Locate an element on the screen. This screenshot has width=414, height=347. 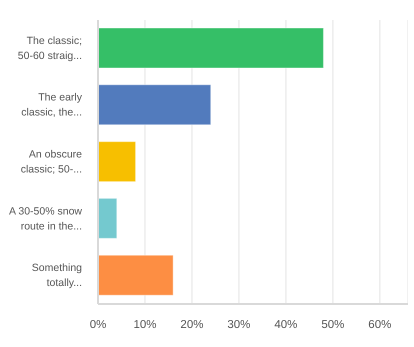
x-tick-label: 40% is located at coordinates (286, 325).